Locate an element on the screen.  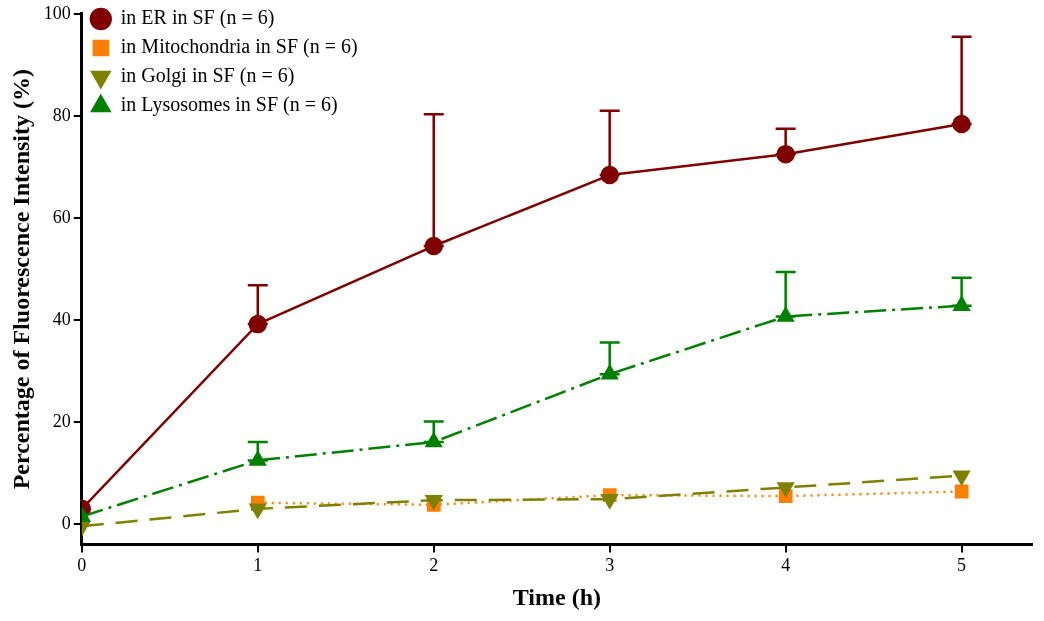
x-tick-label: 3 is located at coordinates (610, 565).